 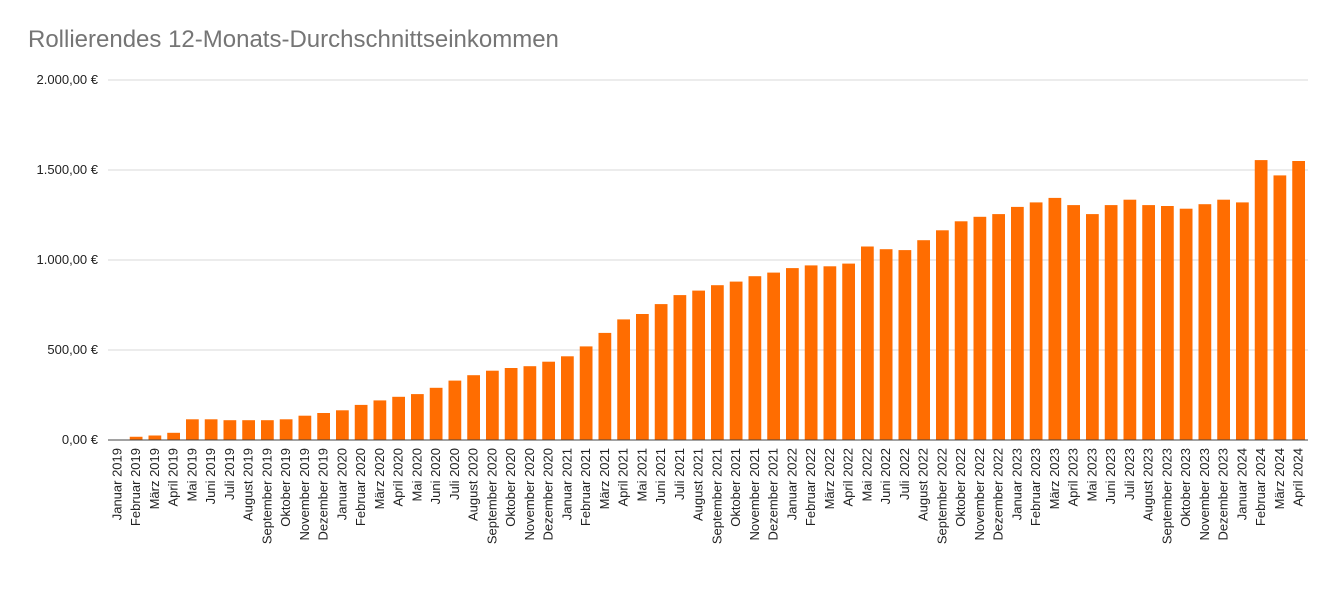 I want to click on x-tick-label: Februar 2024, so click(x=1260, y=487).